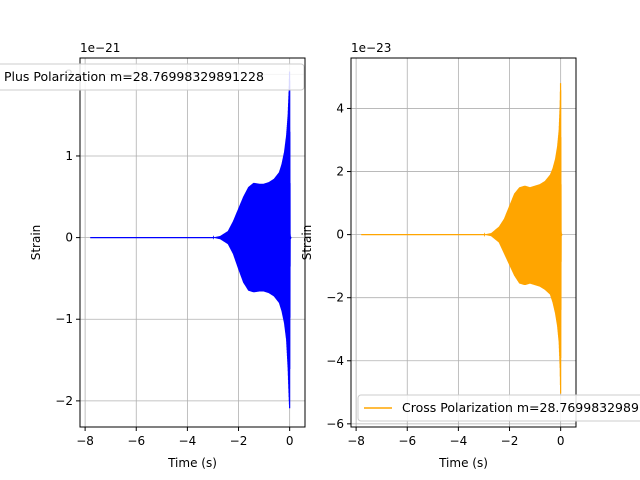  I want to click on plus-x-tick-label: −6, so click(136, 441).